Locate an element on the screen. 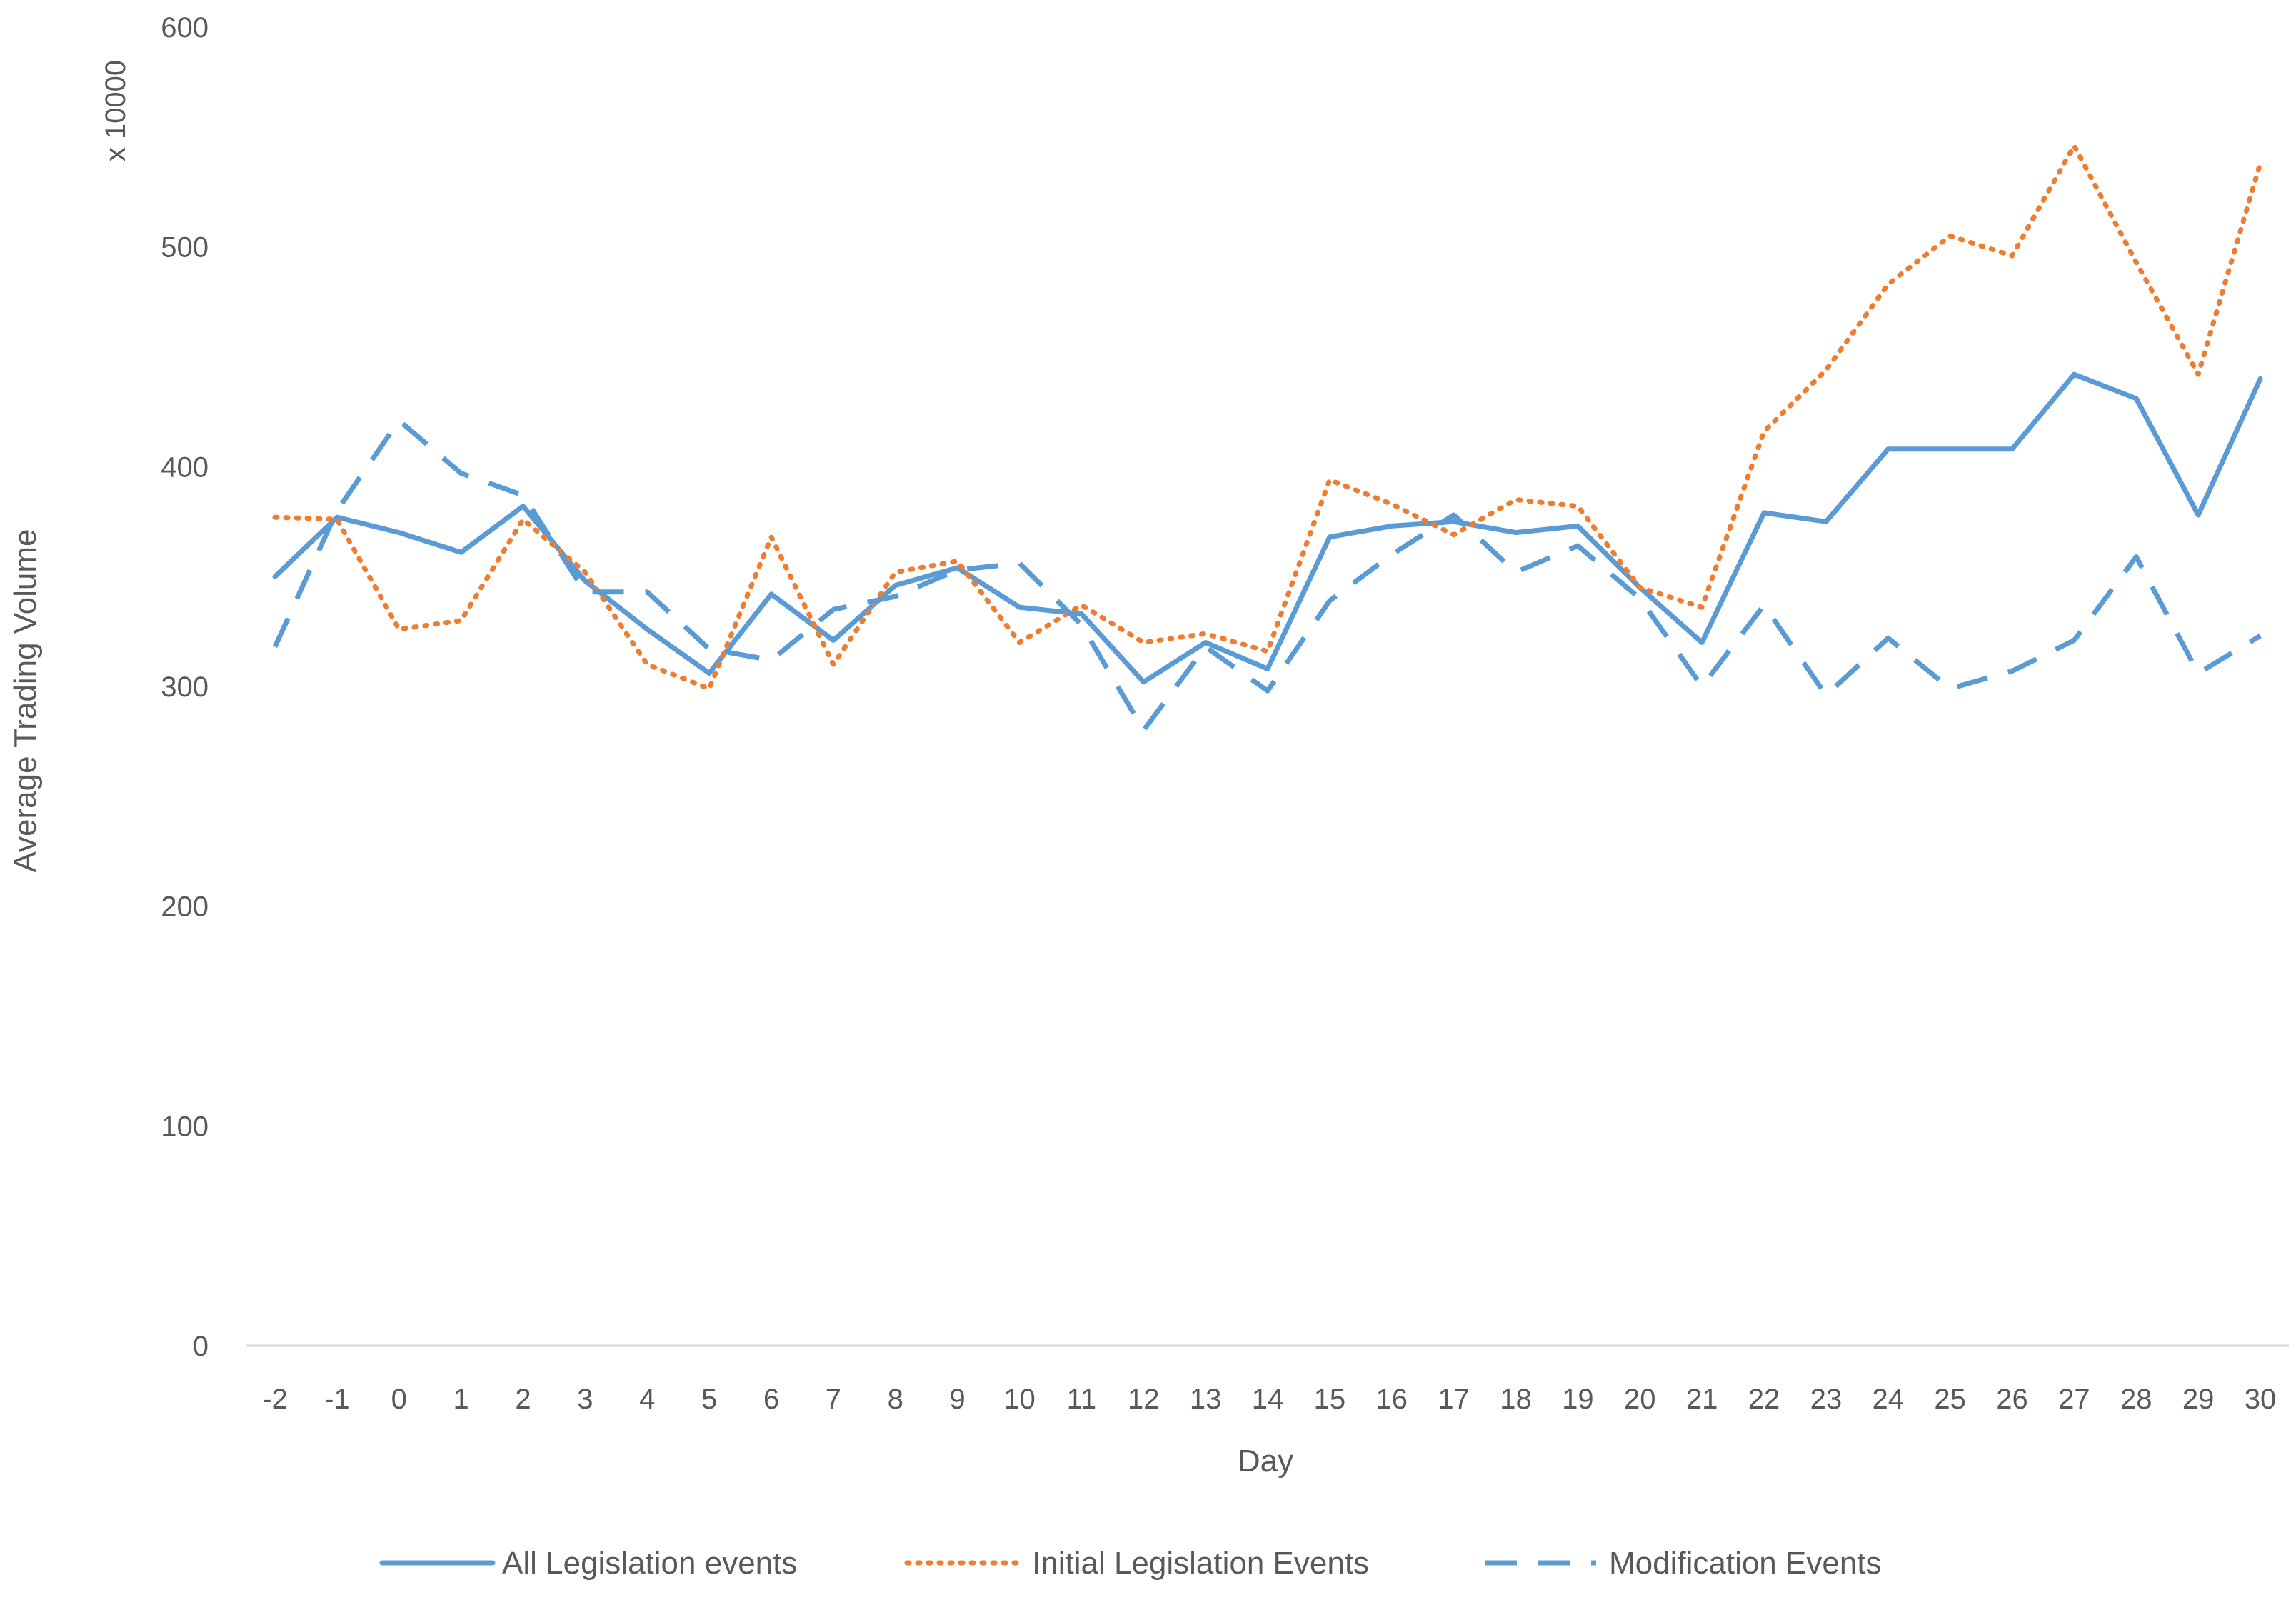  x-tick-label: 6 is located at coordinates (771, 1399).